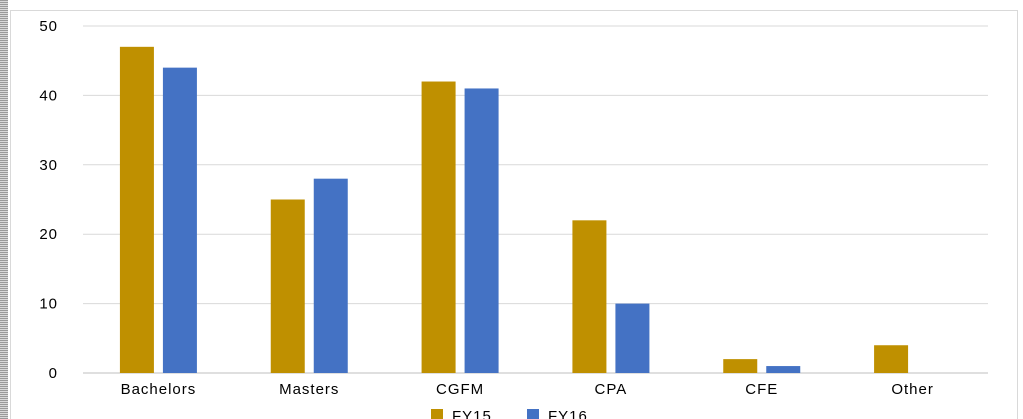 The image size is (1023, 419). What do you see at coordinates (611, 389) in the screenshot?
I see `x-tick-label: CPA` at bounding box center [611, 389].